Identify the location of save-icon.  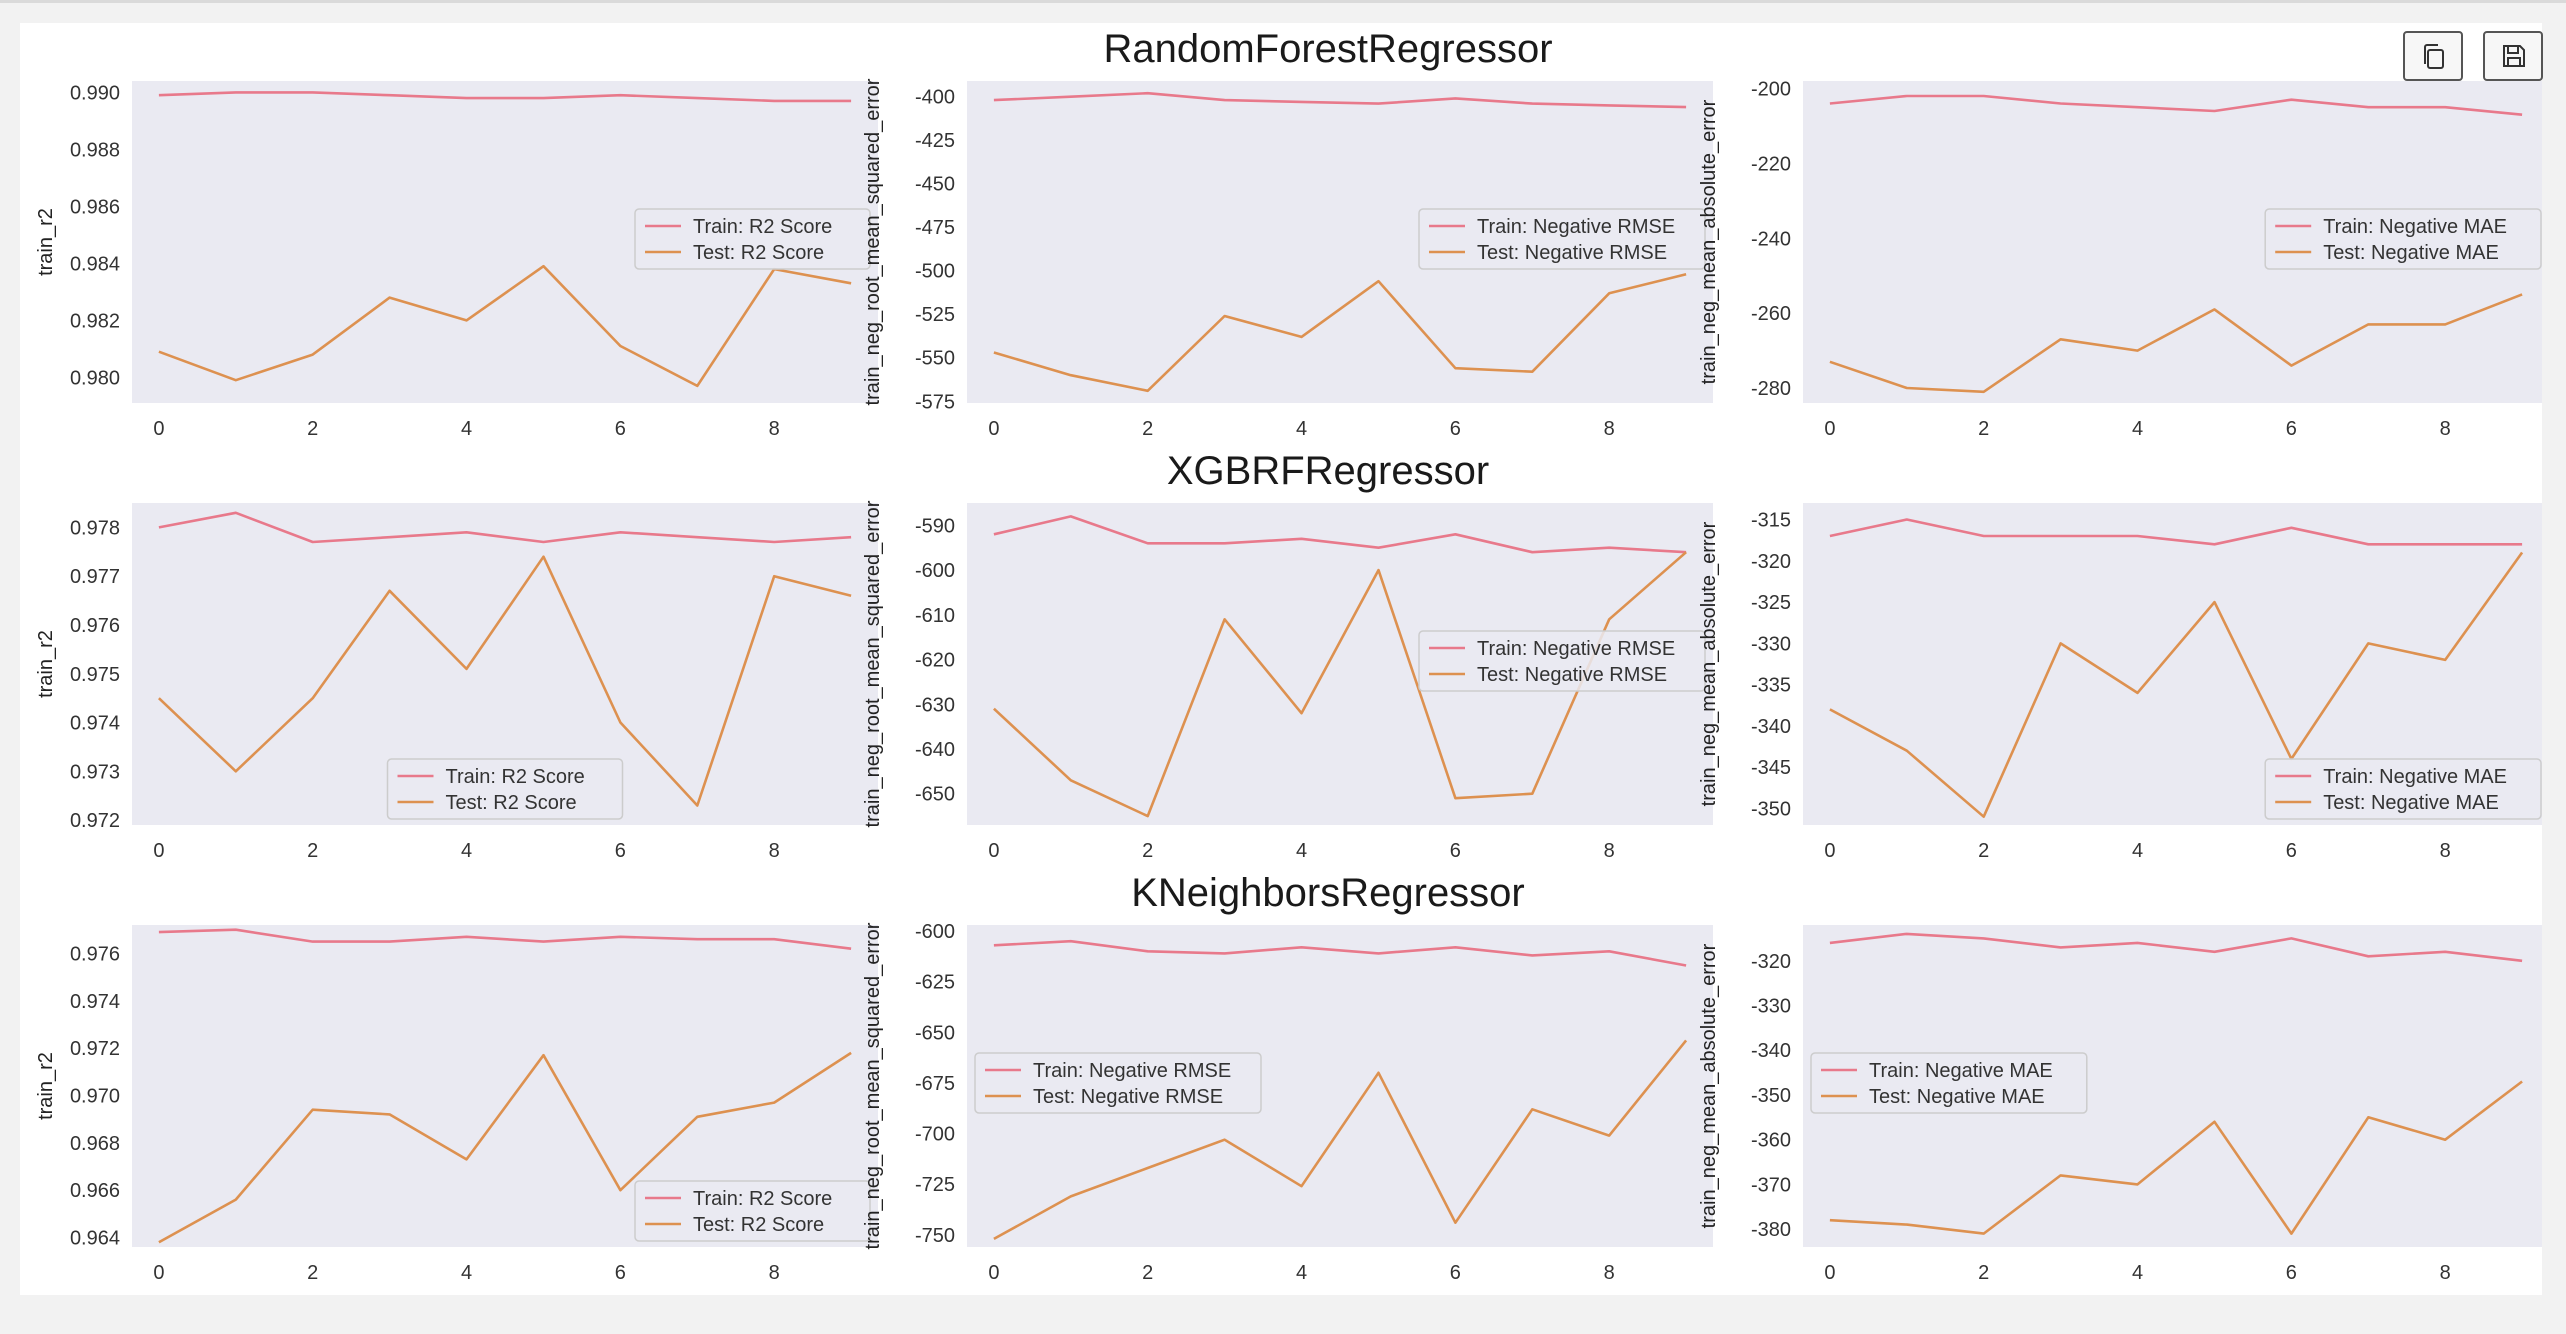
(2514, 56).